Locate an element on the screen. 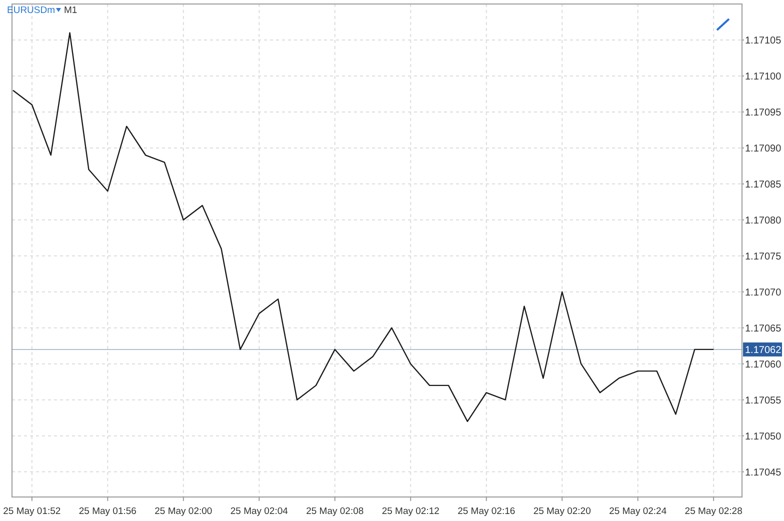  y-tick-label: 1.17075 is located at coordinates (763, 256).